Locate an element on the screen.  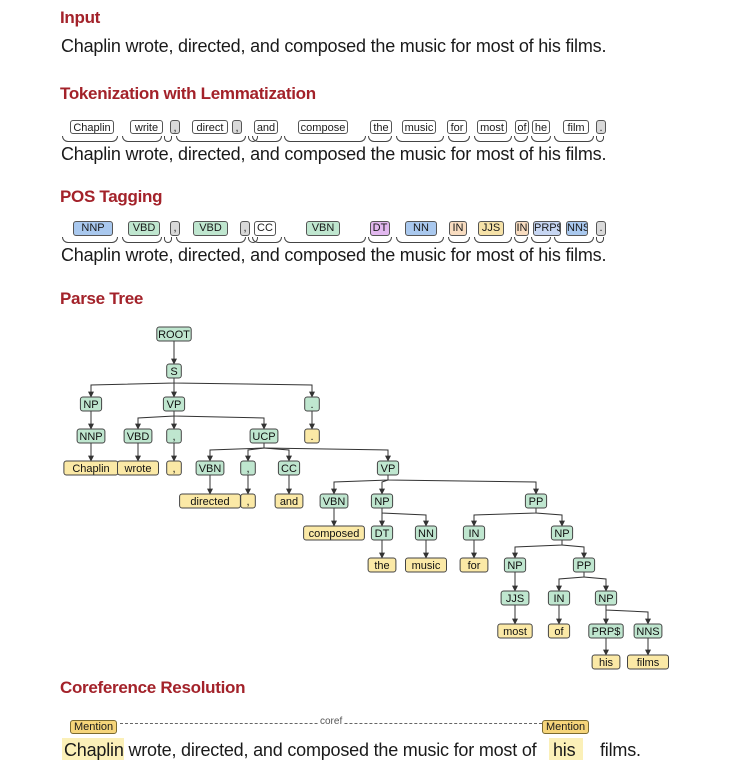
lemma-token: he is located at coordinates (541, 127).